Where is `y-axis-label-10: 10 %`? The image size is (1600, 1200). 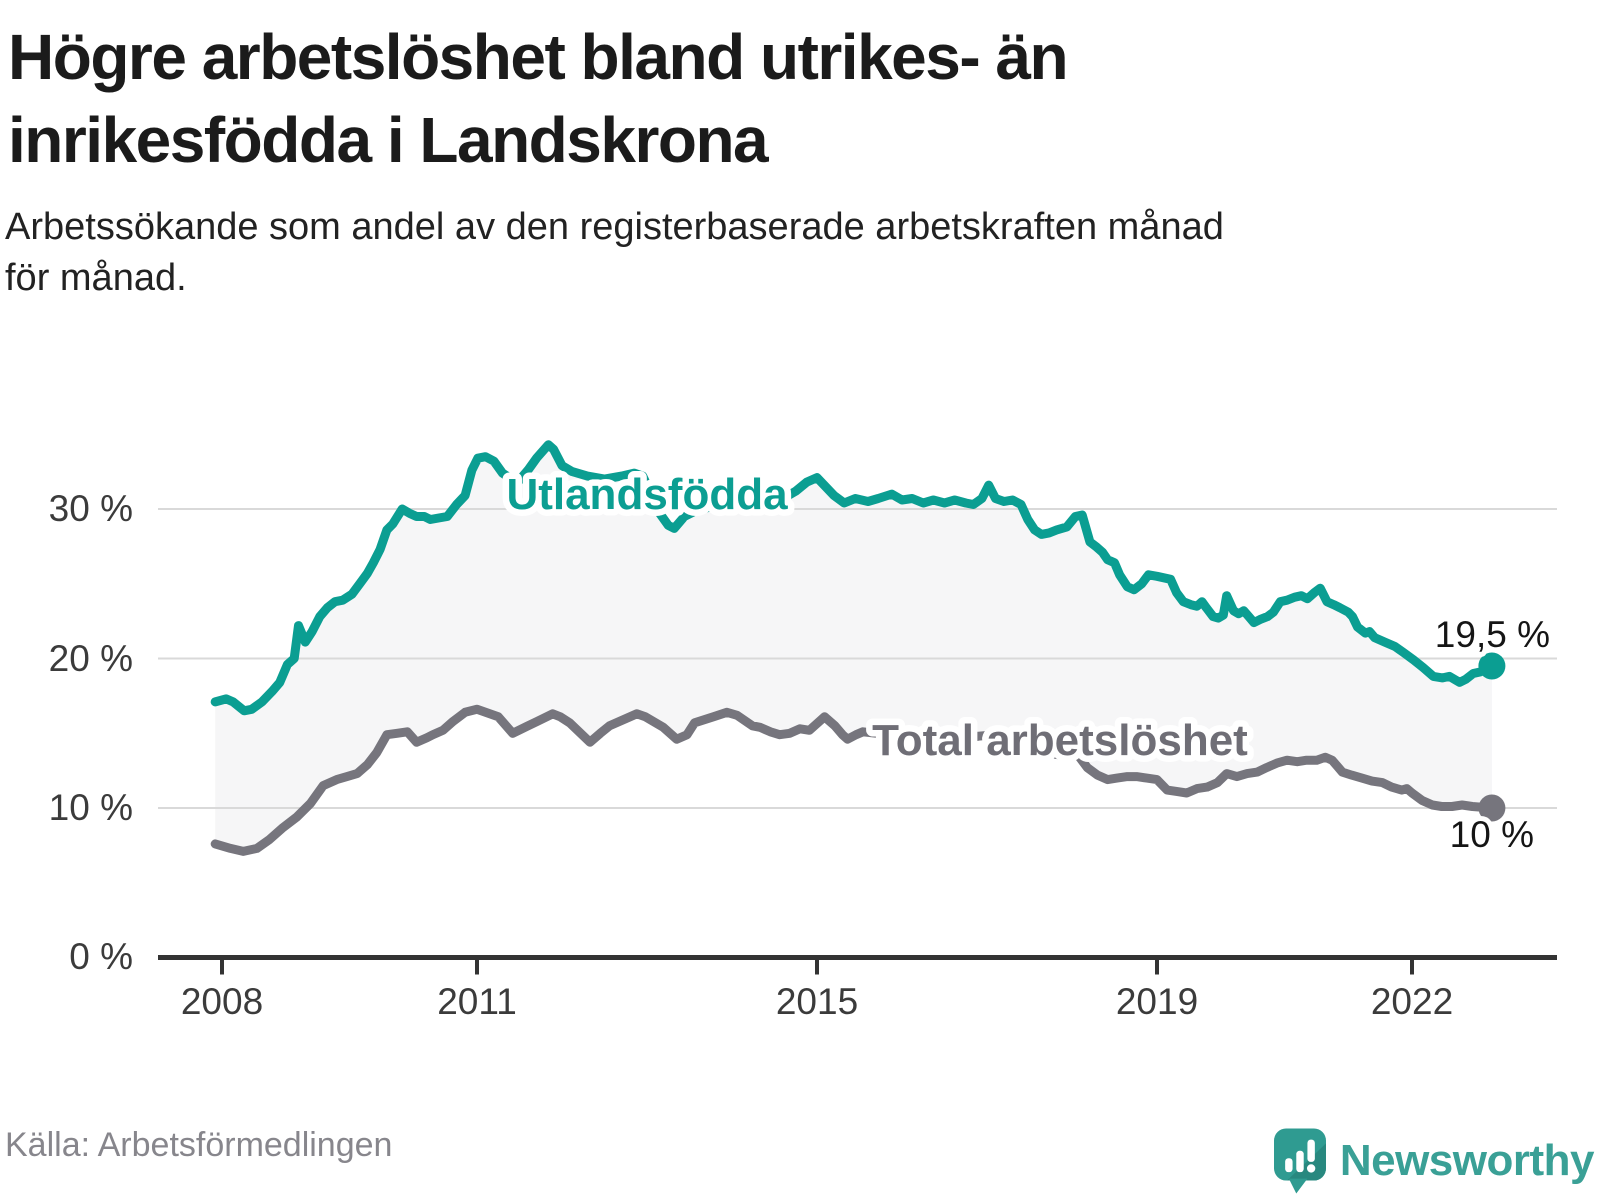 y-axis-label-10: 10 % is located at coordinates (91, 807).